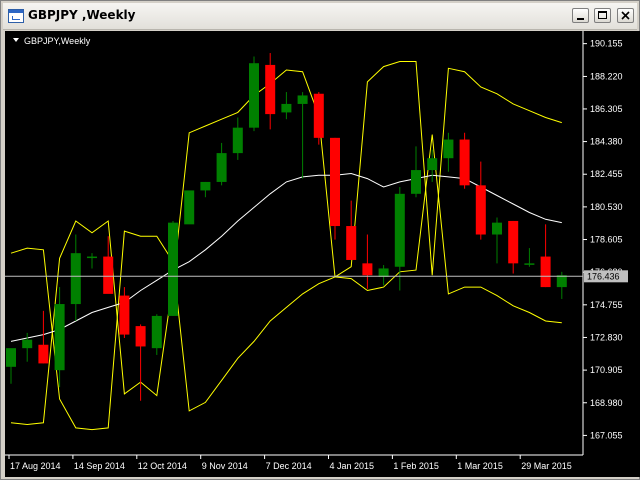  Describe the element at coordinates (16, 40) in the screenshot. I see `dropdown-triangle-icon` at that location.